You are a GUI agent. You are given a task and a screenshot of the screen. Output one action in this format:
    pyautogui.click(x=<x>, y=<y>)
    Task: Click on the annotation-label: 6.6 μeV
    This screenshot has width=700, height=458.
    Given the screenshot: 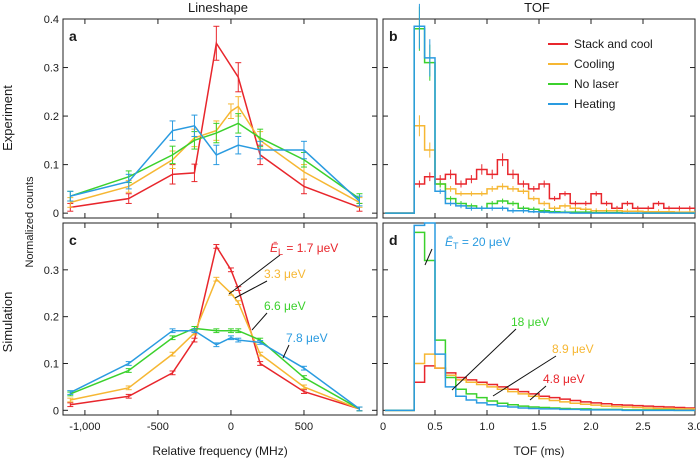 What is the action you would take?
    pyautogui.click(x=285, y=306)
    